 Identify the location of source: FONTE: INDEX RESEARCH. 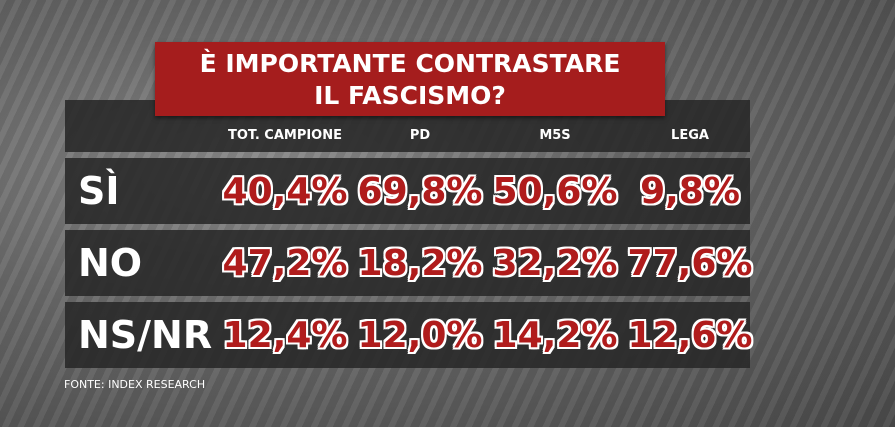
(135, 384).